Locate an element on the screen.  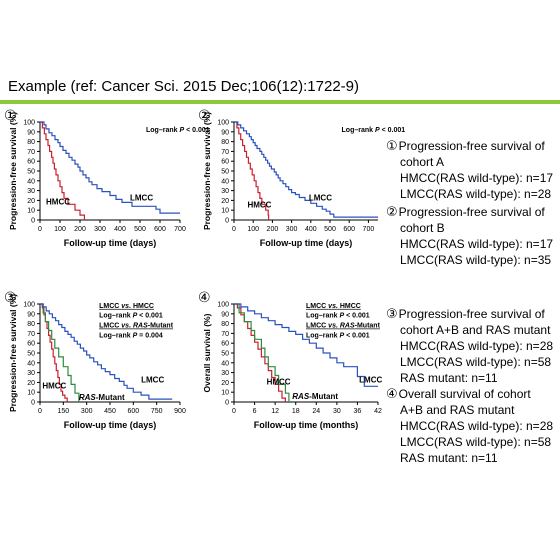
description-line: RAS mutant: n=11 is located at coordinates (449, 458).